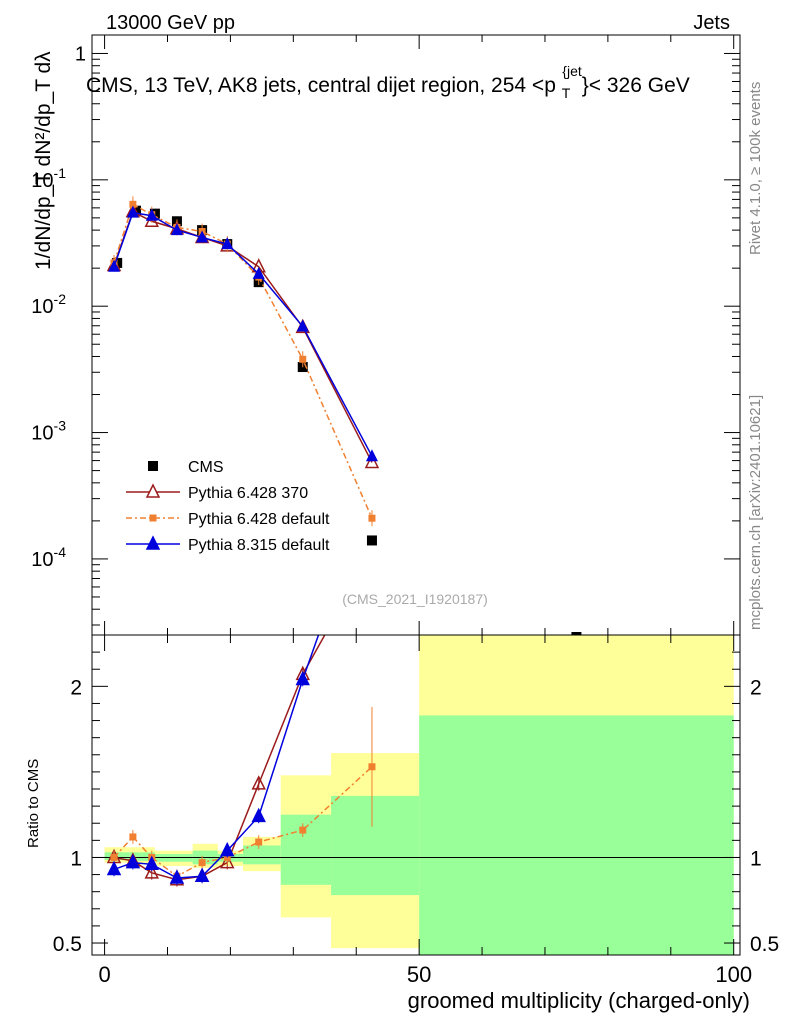 The image size is (786, 1024). What do you see at coordinates (566, 93) in the screenshot?
I see `title-subscript: T` at bounding box center [566, 93].